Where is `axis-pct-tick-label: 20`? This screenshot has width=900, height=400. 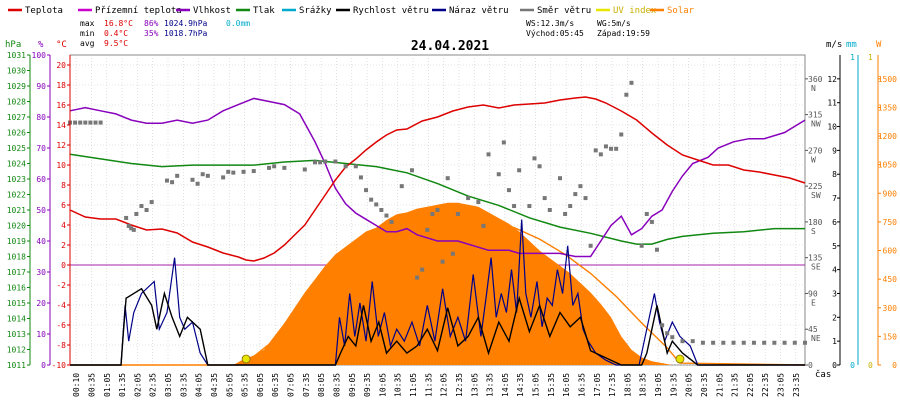
axis-pct-tick-label: 20 is located at coordinates (41, 303).